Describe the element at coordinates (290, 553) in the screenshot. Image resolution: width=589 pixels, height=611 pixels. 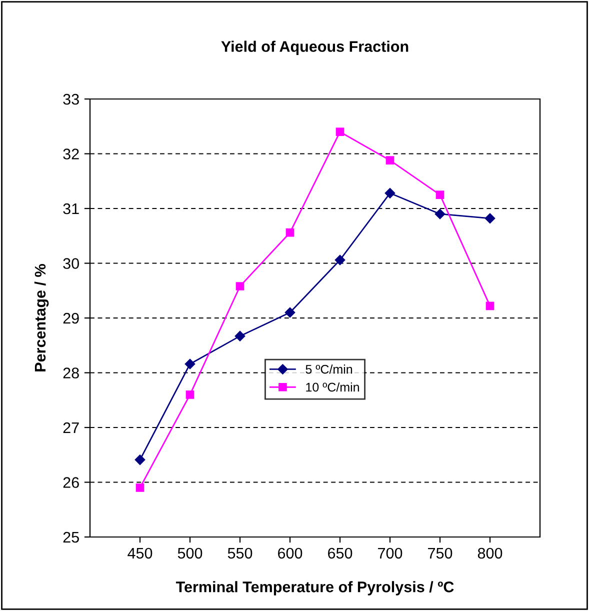
I see `x-tick-label: 600` at that location.